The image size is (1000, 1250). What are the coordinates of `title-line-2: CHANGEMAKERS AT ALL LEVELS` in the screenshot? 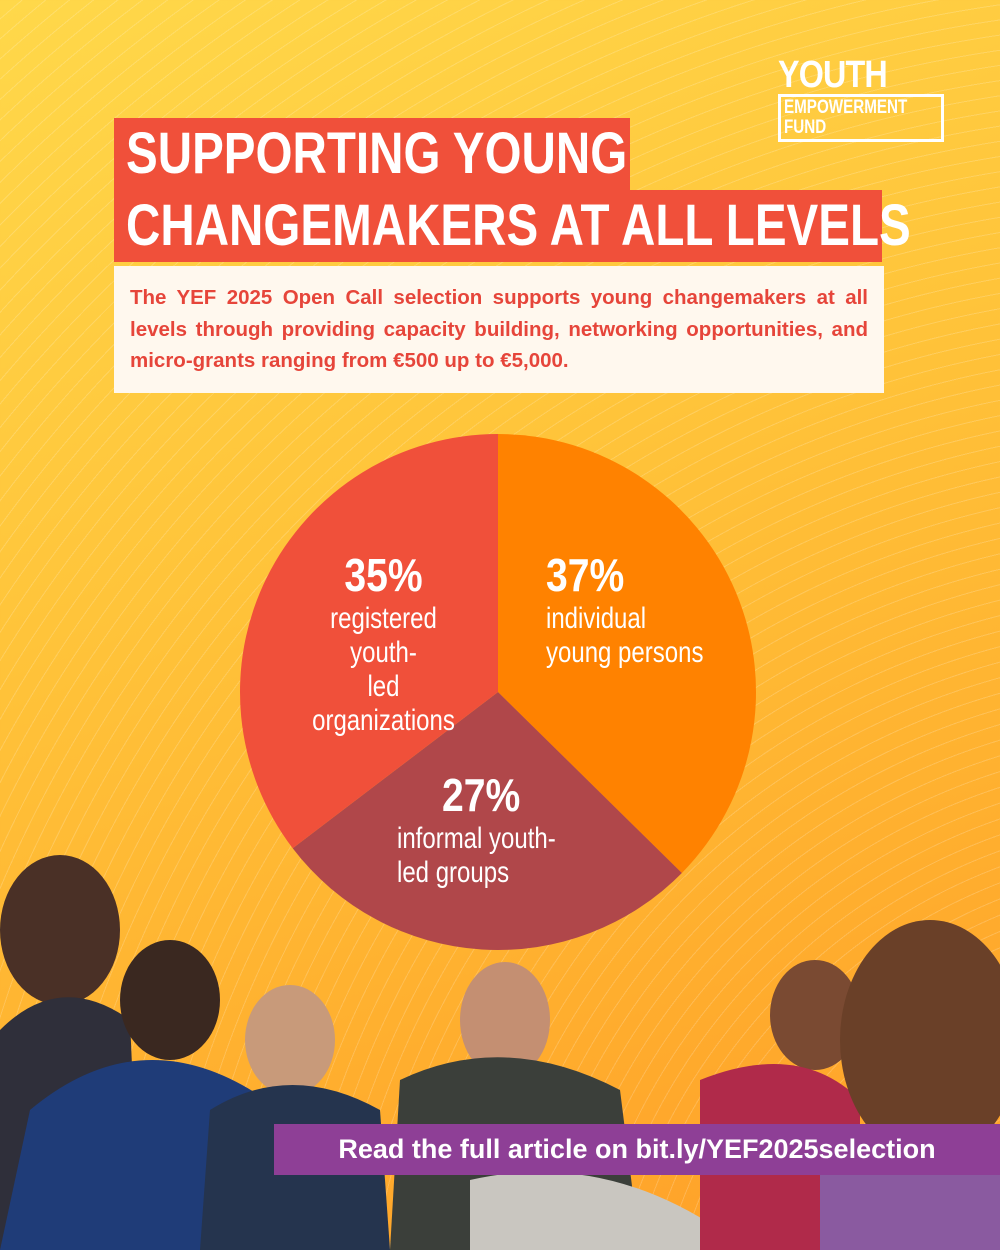 It's located at (512, 226).